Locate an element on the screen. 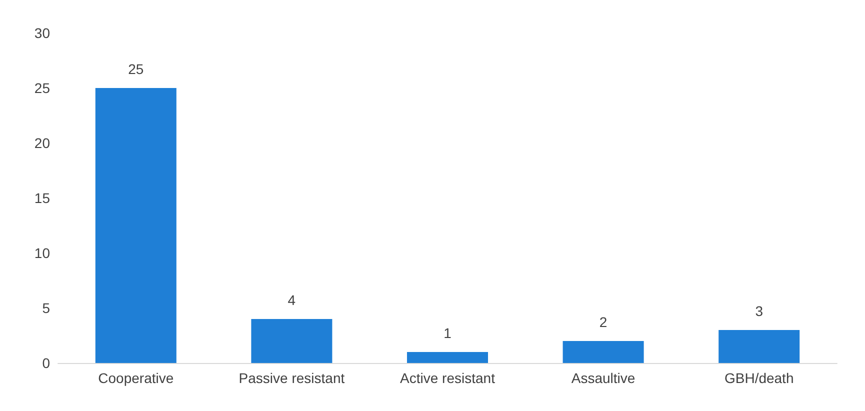  data-label: 1 is located at coordinates (448, 333).